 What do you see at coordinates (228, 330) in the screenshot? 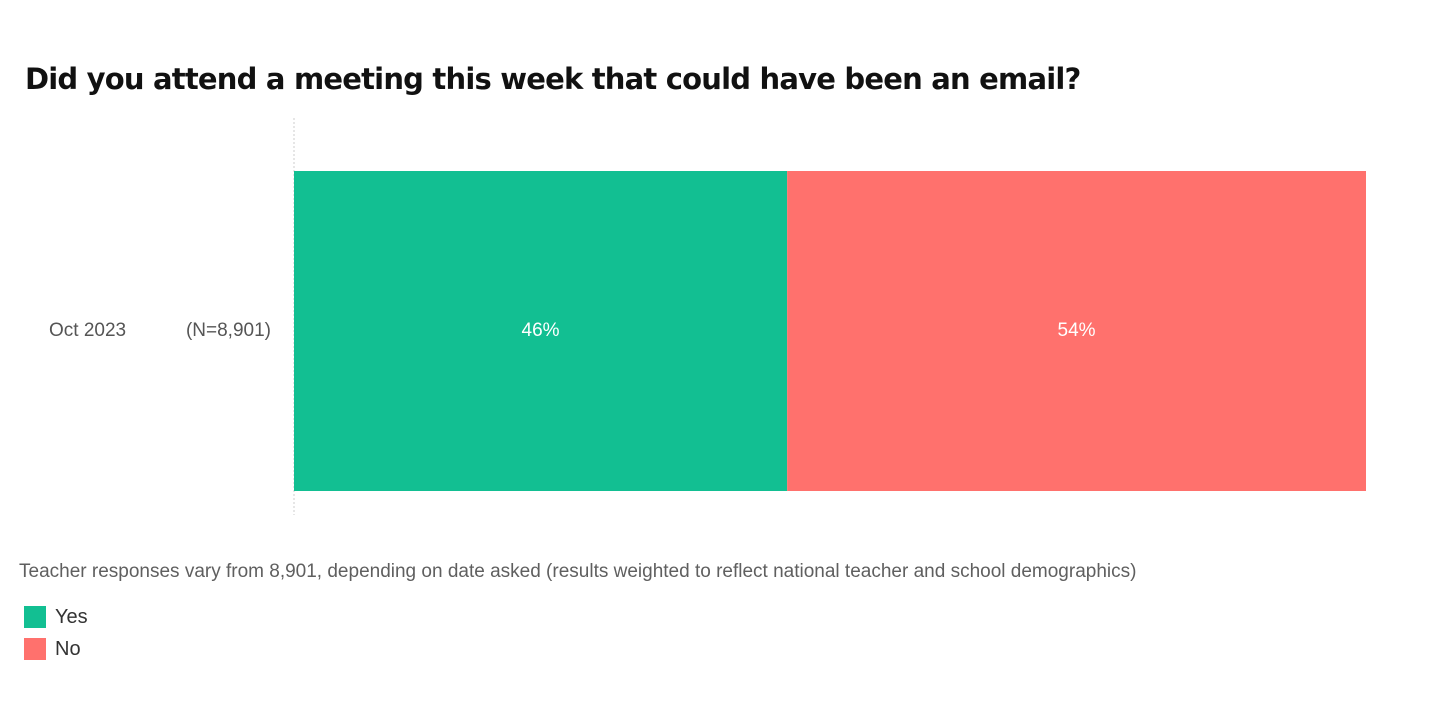
I see `category-sample-size: (N=8,901)` at bounding box center [228, 330].